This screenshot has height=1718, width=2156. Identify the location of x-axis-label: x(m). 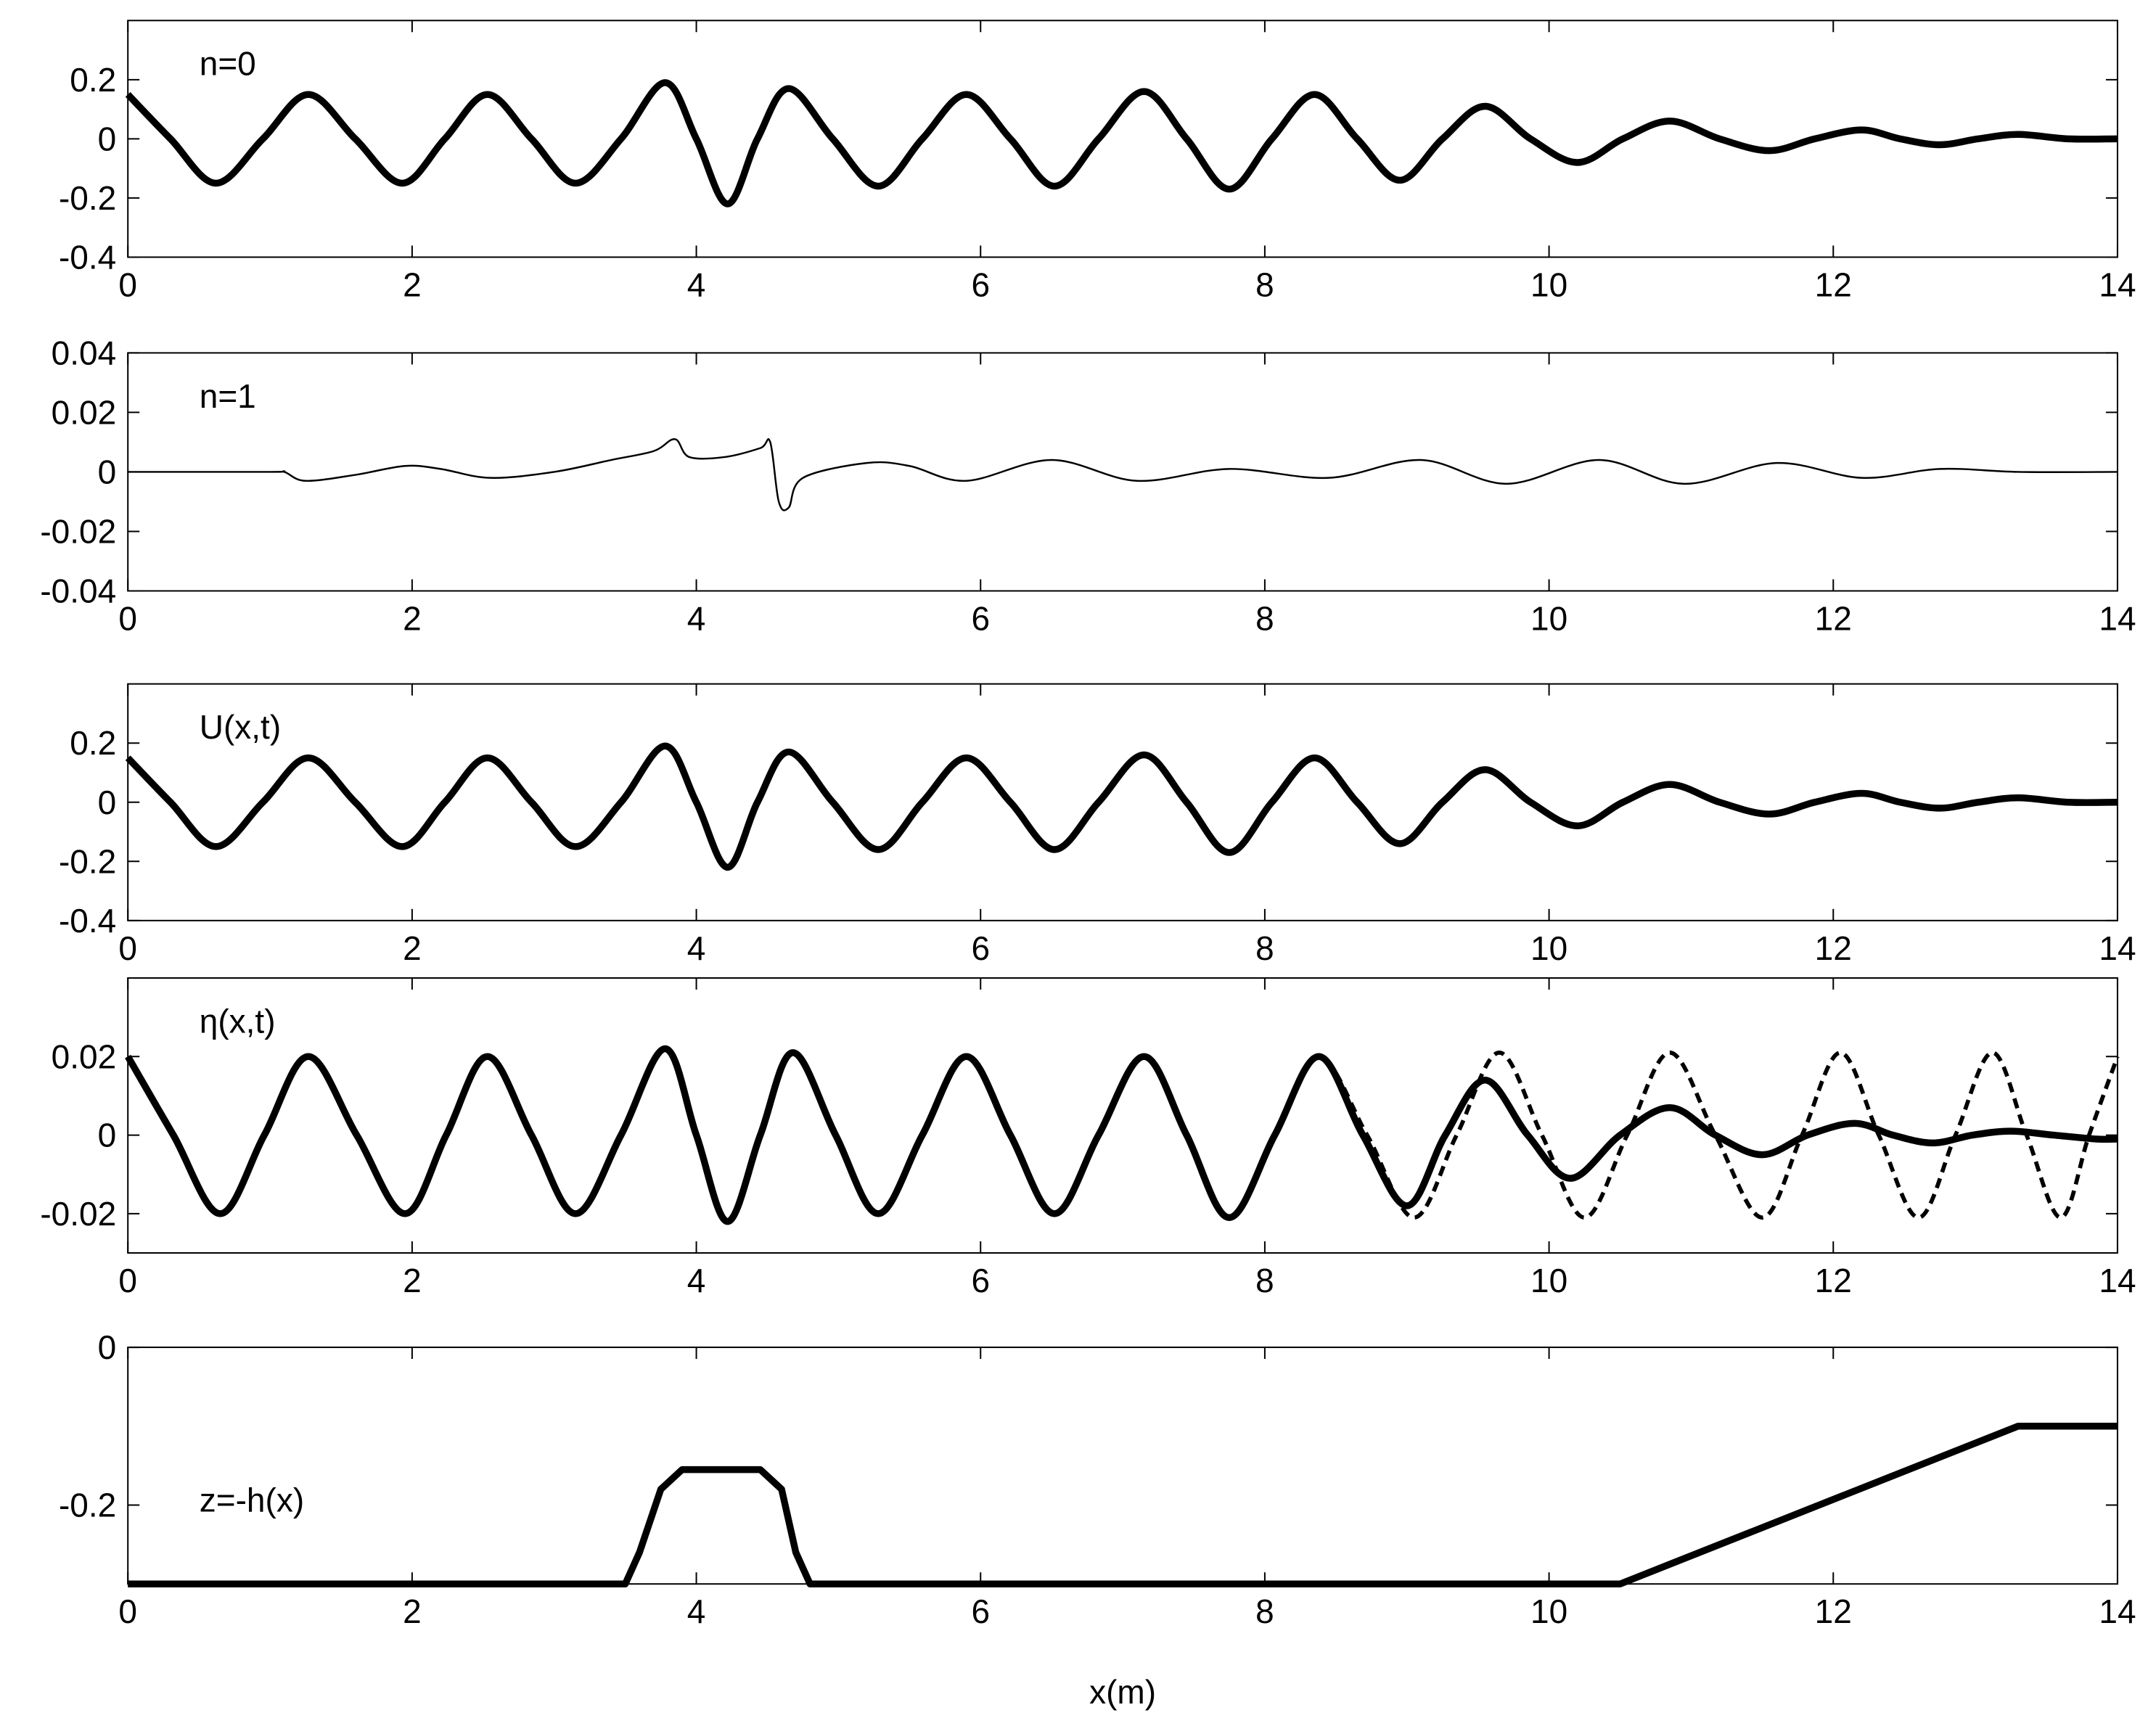
(1122, 1692).